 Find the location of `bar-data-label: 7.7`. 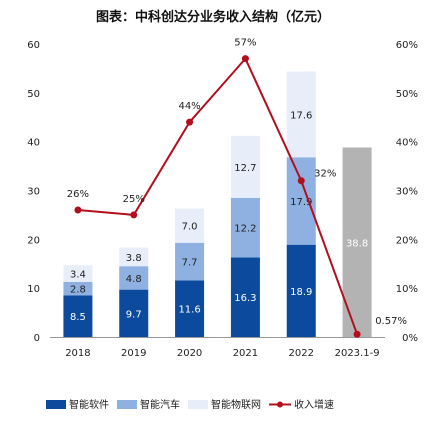

bar-data-label: 7.7 is located at coordinates (190, 263).